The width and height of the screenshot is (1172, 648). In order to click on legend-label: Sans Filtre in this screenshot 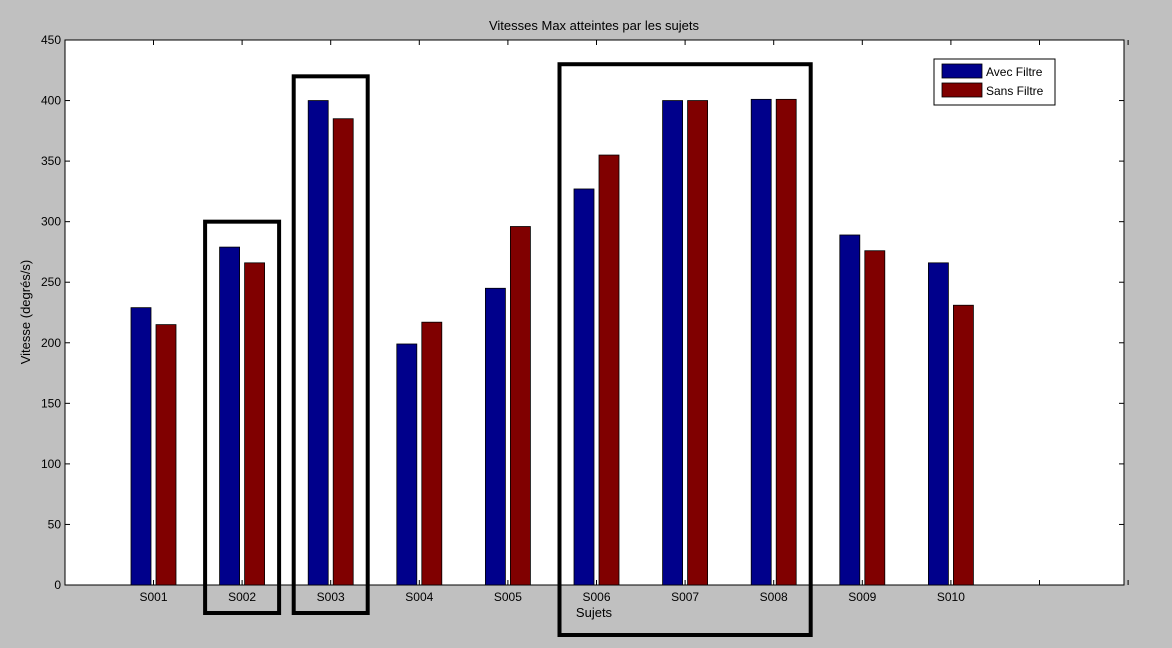, I will do `click(1015, 91)`.